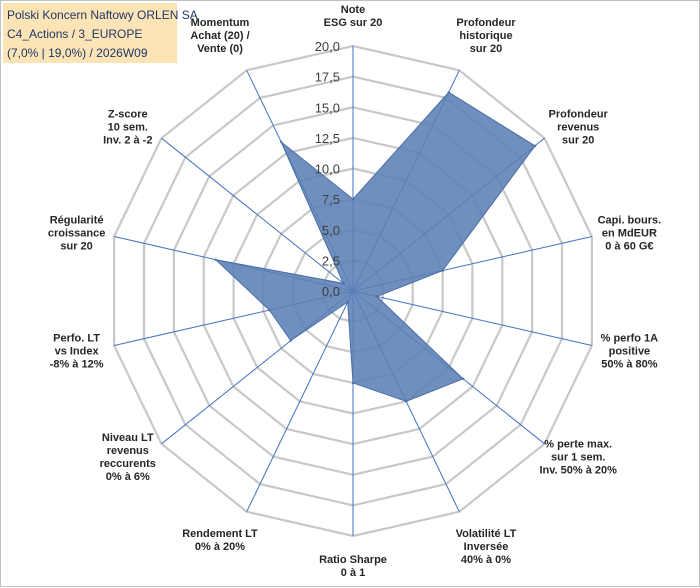  Describe the element at coordinates (353, 10) in the screenshot. I see `axis-label-line: Note` at that location.